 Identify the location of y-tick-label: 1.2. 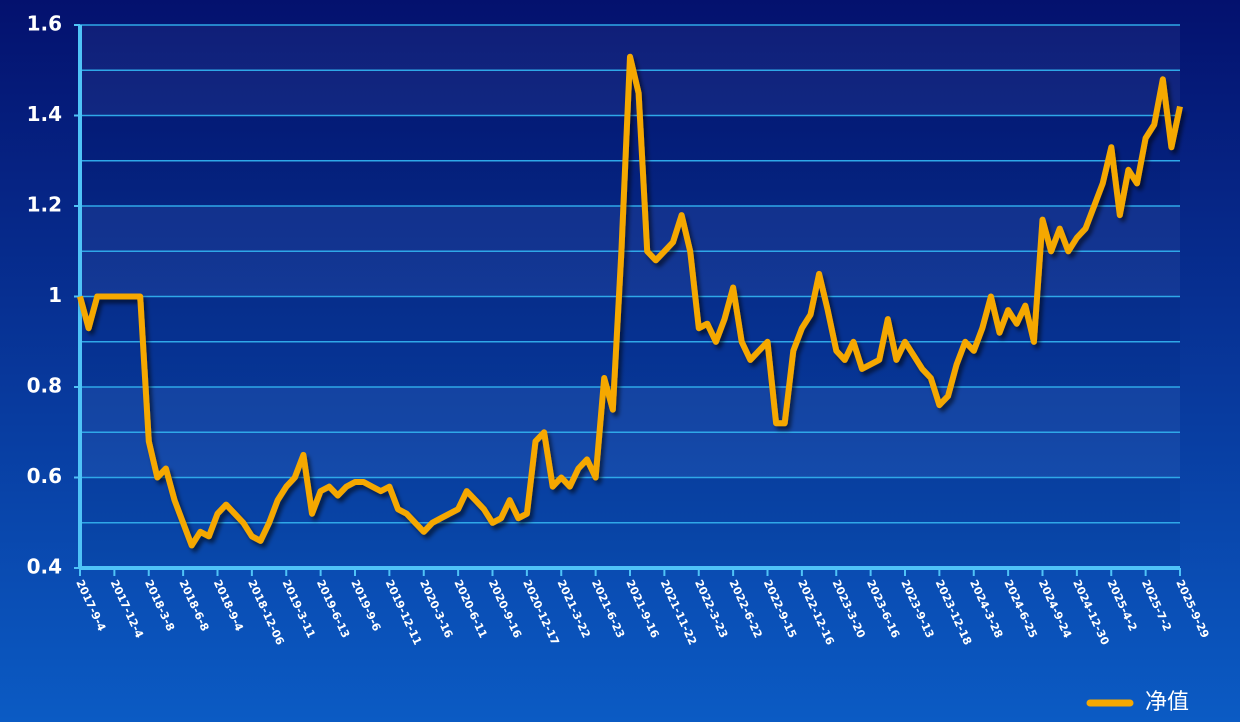
(44, 205).